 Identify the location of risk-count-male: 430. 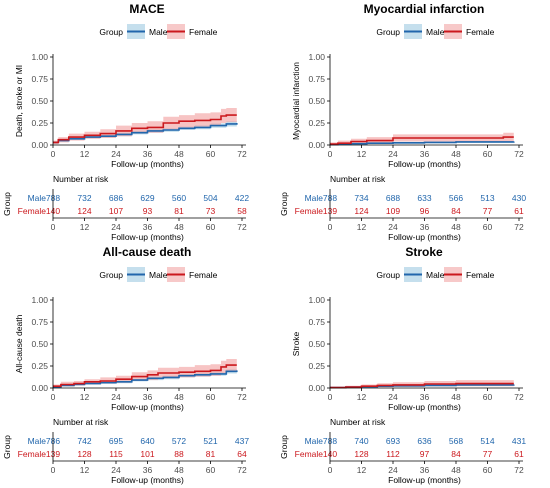
(519, 198).